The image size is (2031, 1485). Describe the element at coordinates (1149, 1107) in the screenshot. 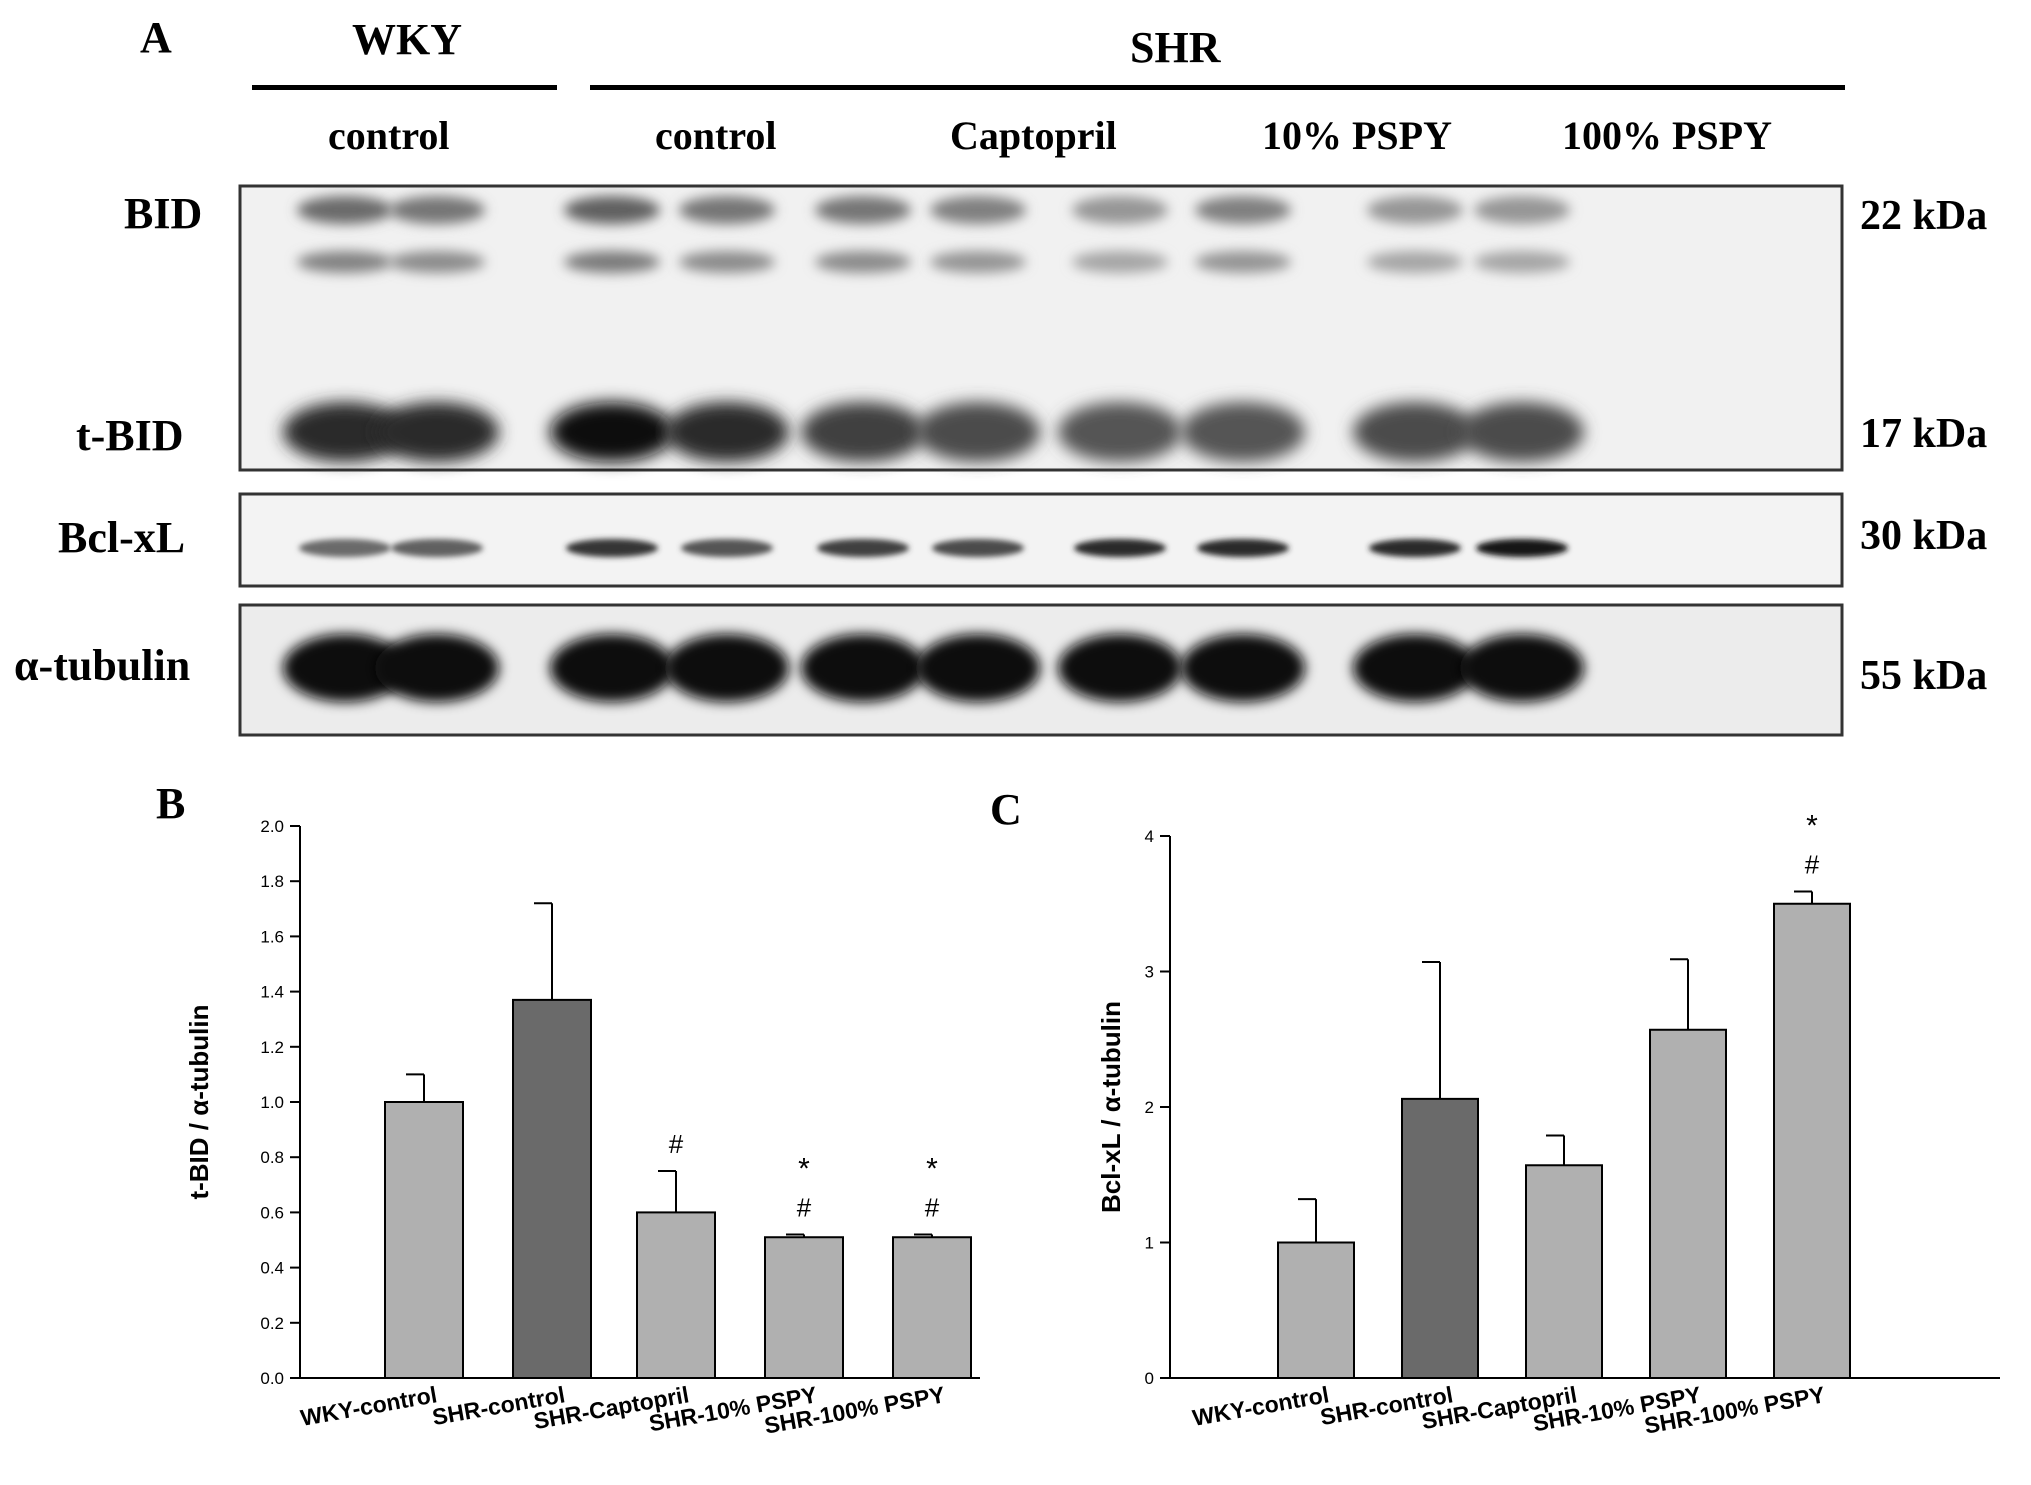

I see `y-tick-label: 2` at that location.